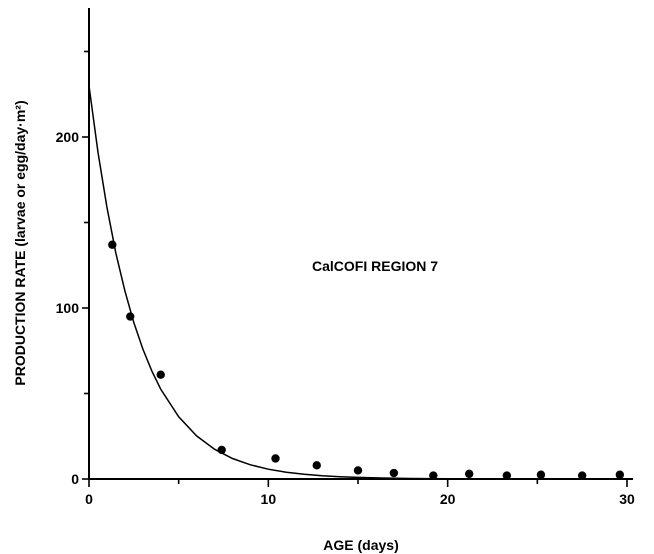 The height and width of the screenshot is (554, 654). I want to click on x-tick-label: 10, so click(269, 499).